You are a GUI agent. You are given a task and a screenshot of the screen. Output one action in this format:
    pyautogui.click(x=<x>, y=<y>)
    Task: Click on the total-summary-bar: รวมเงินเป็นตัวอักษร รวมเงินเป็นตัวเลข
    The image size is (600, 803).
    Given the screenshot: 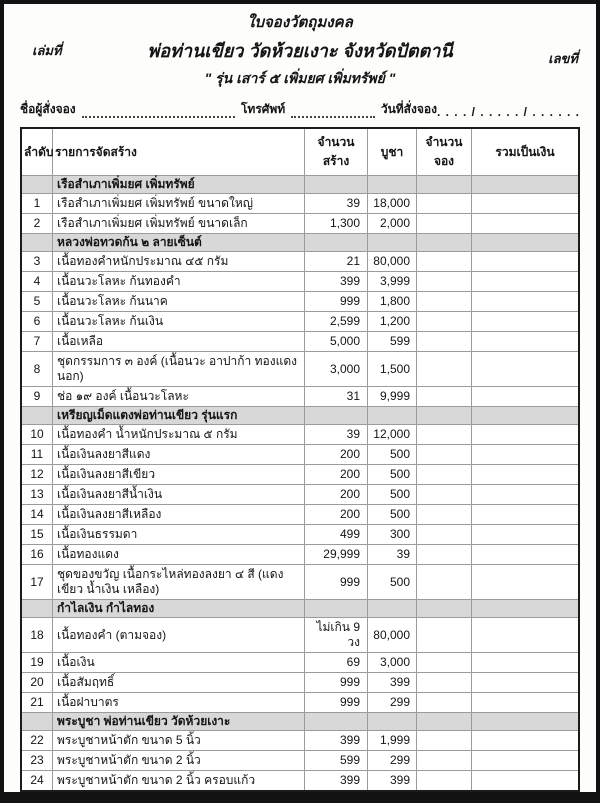 What is the action you would take?
    pyautogui.click(x=300, y=800)
    